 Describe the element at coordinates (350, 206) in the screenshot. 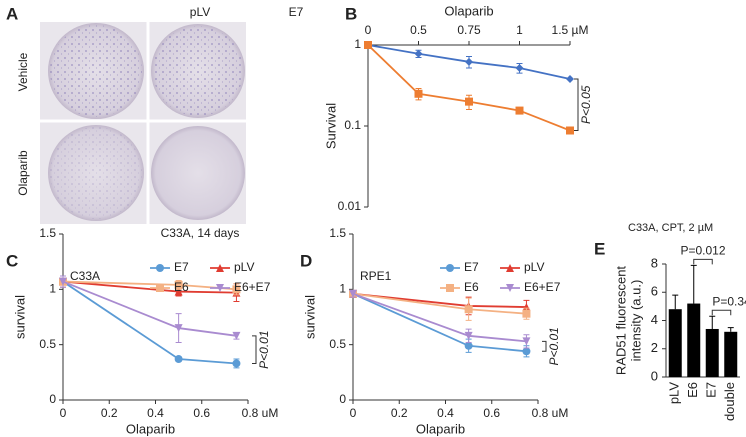

I see `y-tick-label: 0.01` at that location.